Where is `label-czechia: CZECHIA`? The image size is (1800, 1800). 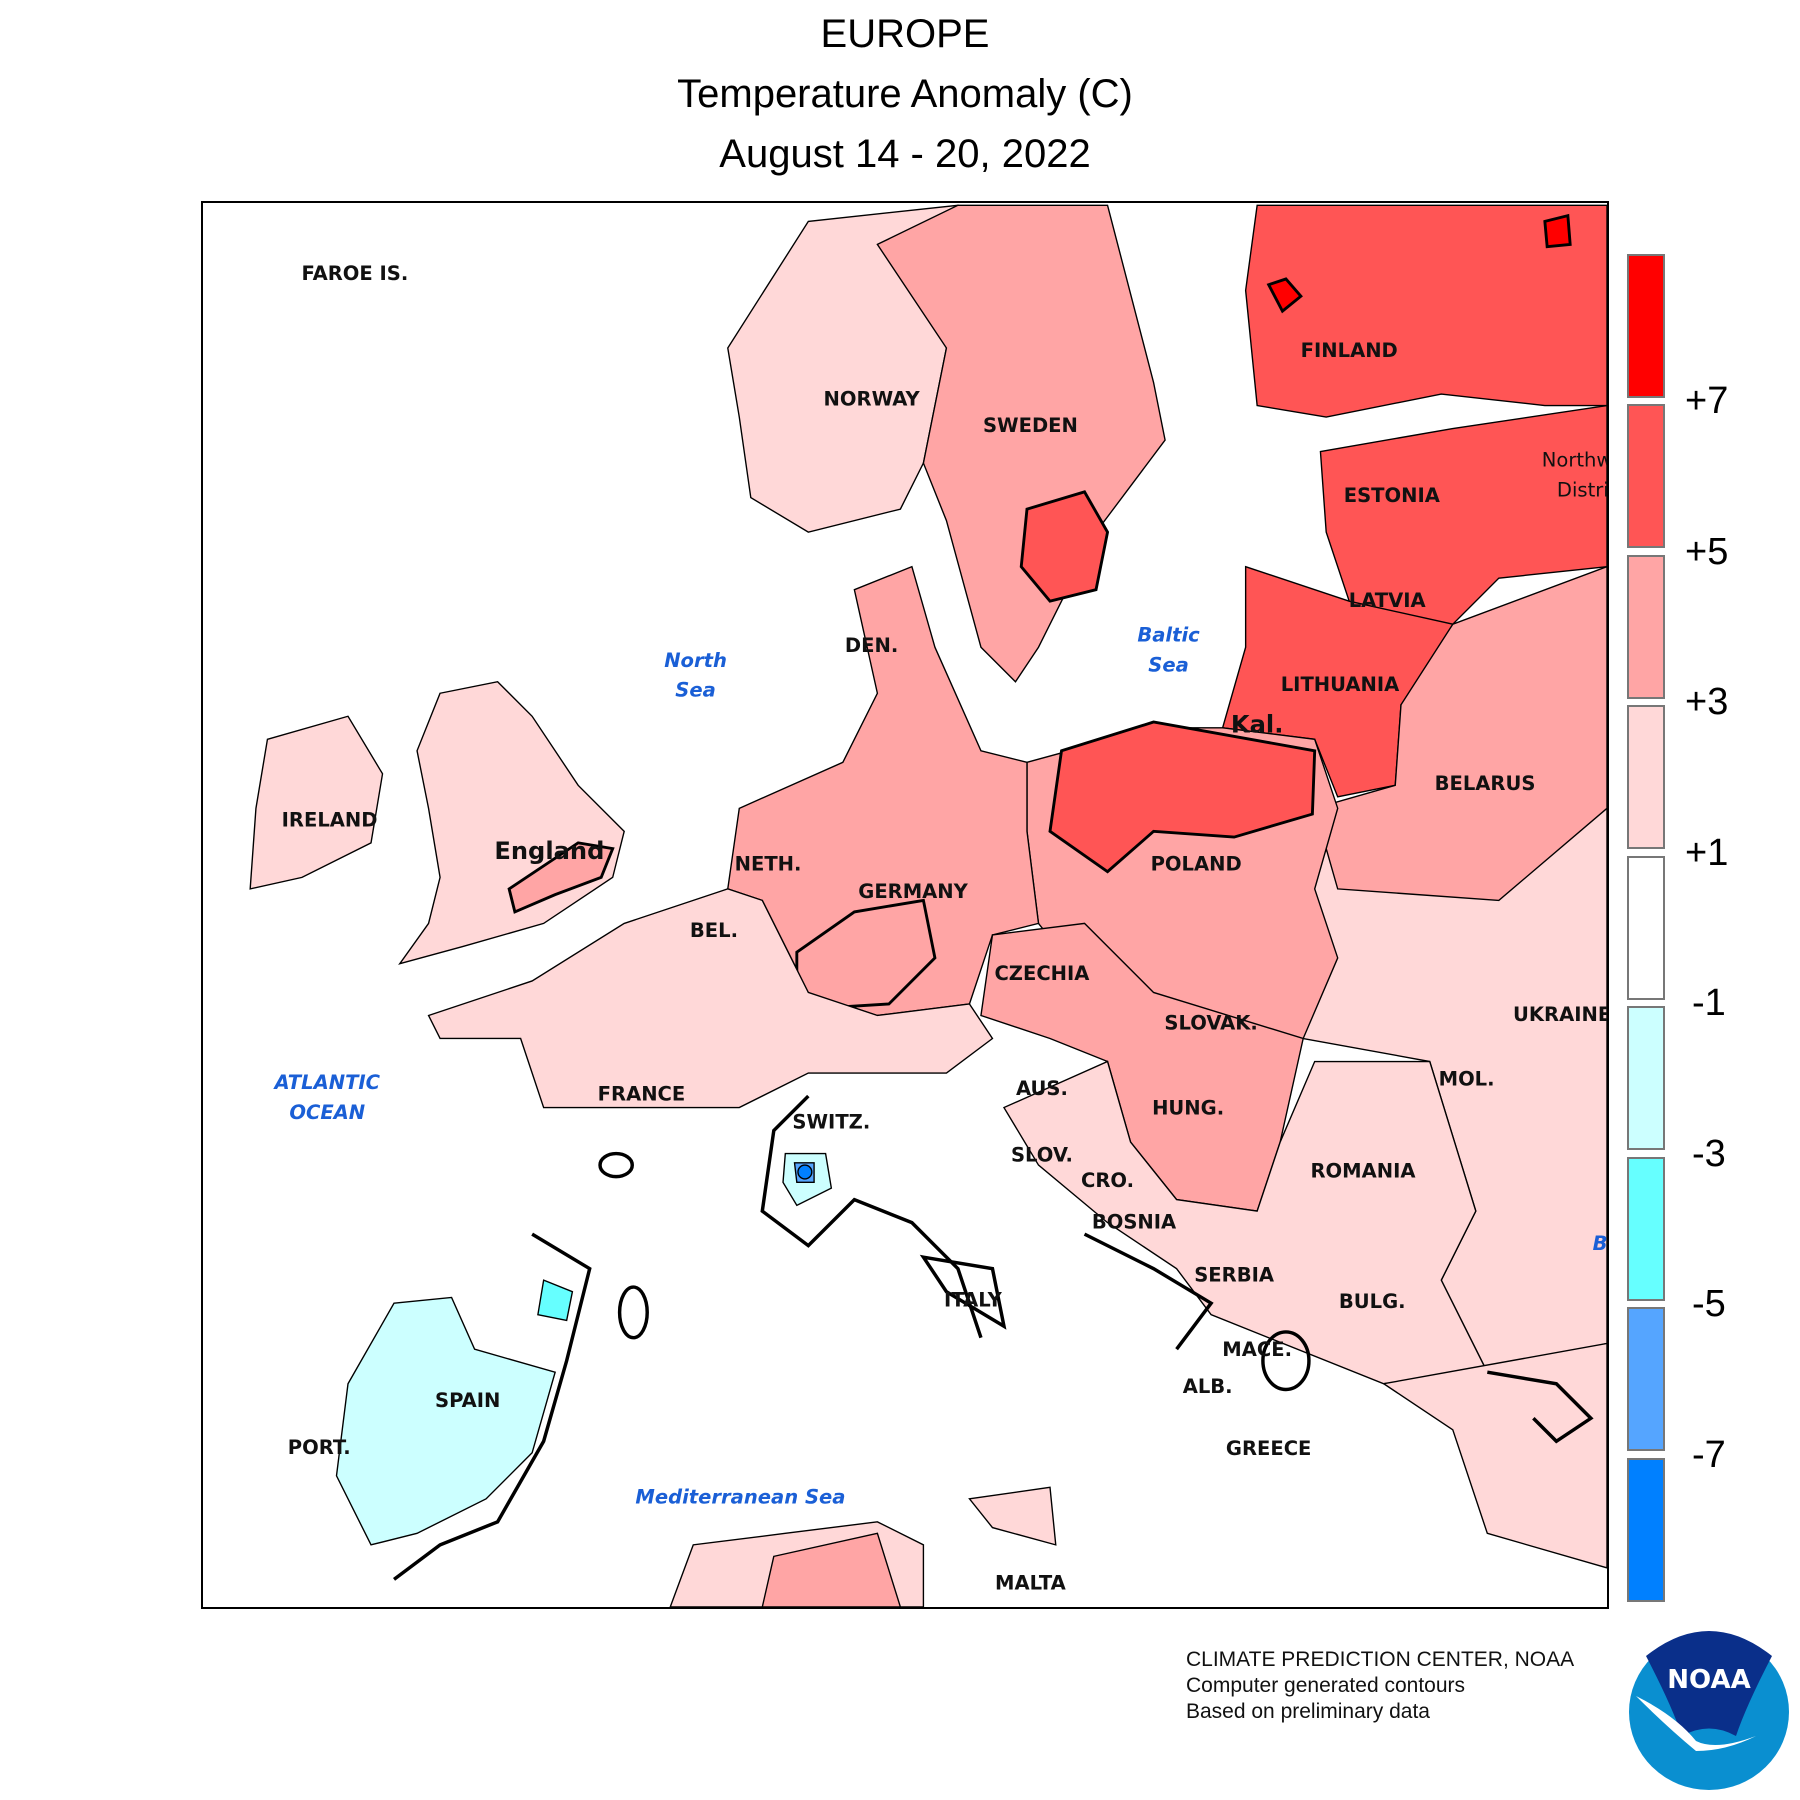
label-czechia: CZECHIA is located at coordinates (1042, 973).